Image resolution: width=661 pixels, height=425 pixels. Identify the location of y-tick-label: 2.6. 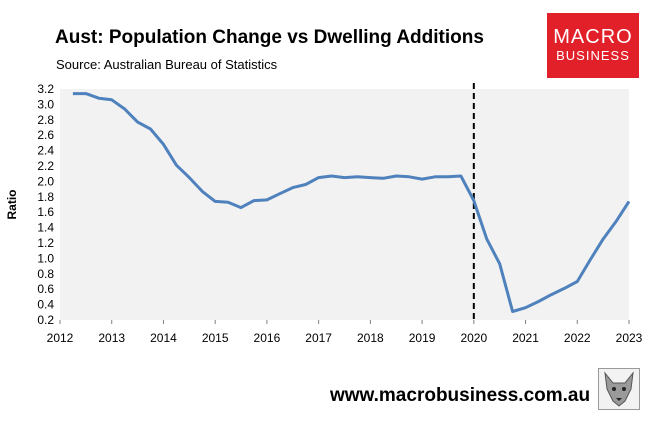
(45, 135).